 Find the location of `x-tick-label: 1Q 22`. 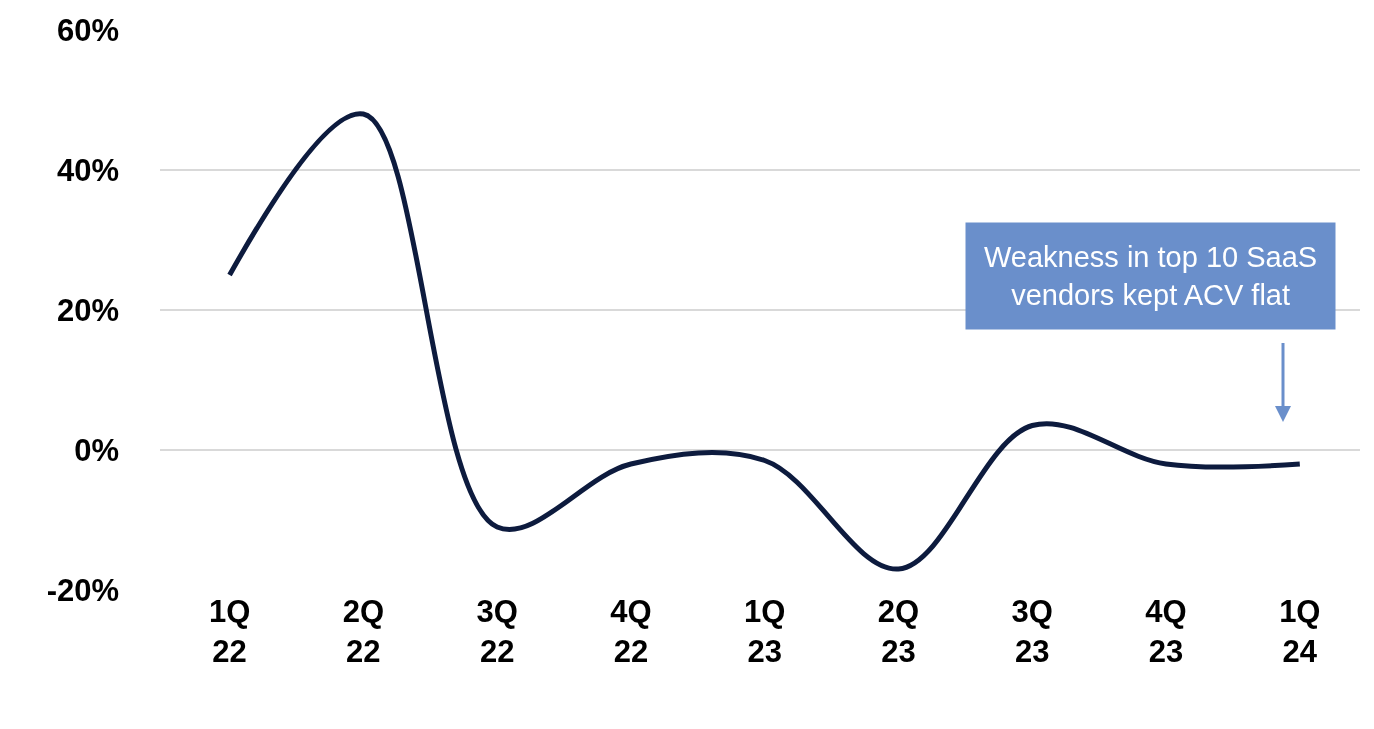

x-tick-label: 1Q 22 is located at coordinates (229, 632).